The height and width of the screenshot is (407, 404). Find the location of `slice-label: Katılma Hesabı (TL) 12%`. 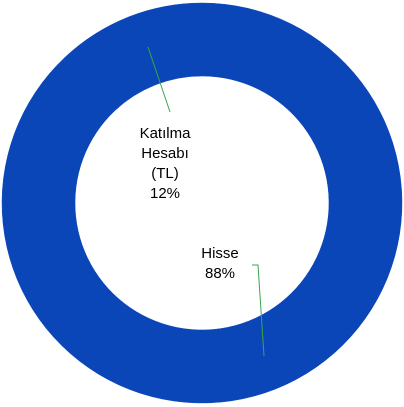

slice-label: Katılma Hesabı (TL) 12% is located at coordinates (165, 164).